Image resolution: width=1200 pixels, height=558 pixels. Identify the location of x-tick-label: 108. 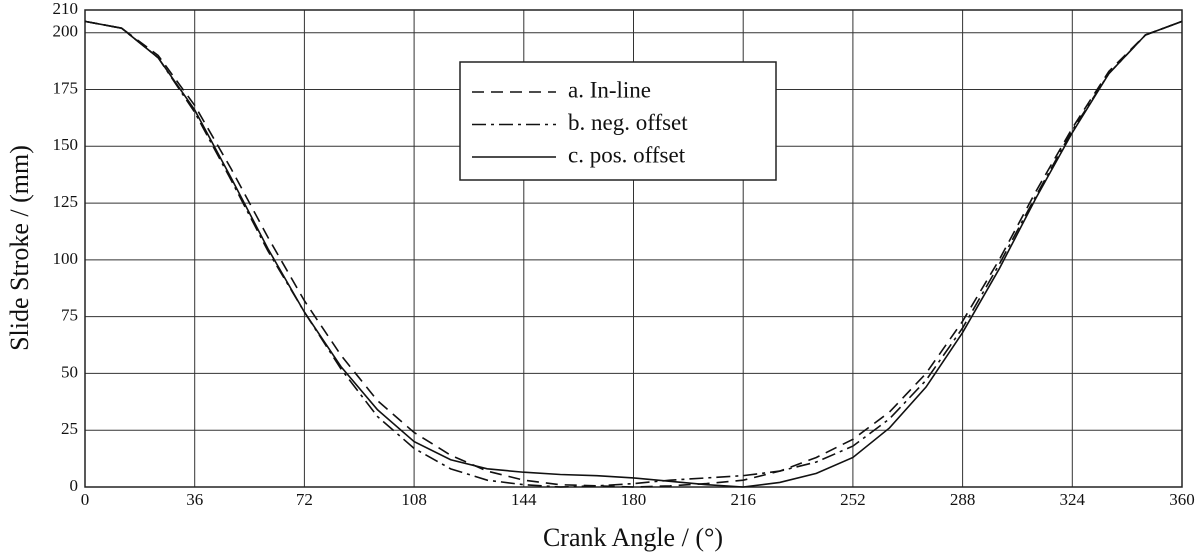
(414, 499).